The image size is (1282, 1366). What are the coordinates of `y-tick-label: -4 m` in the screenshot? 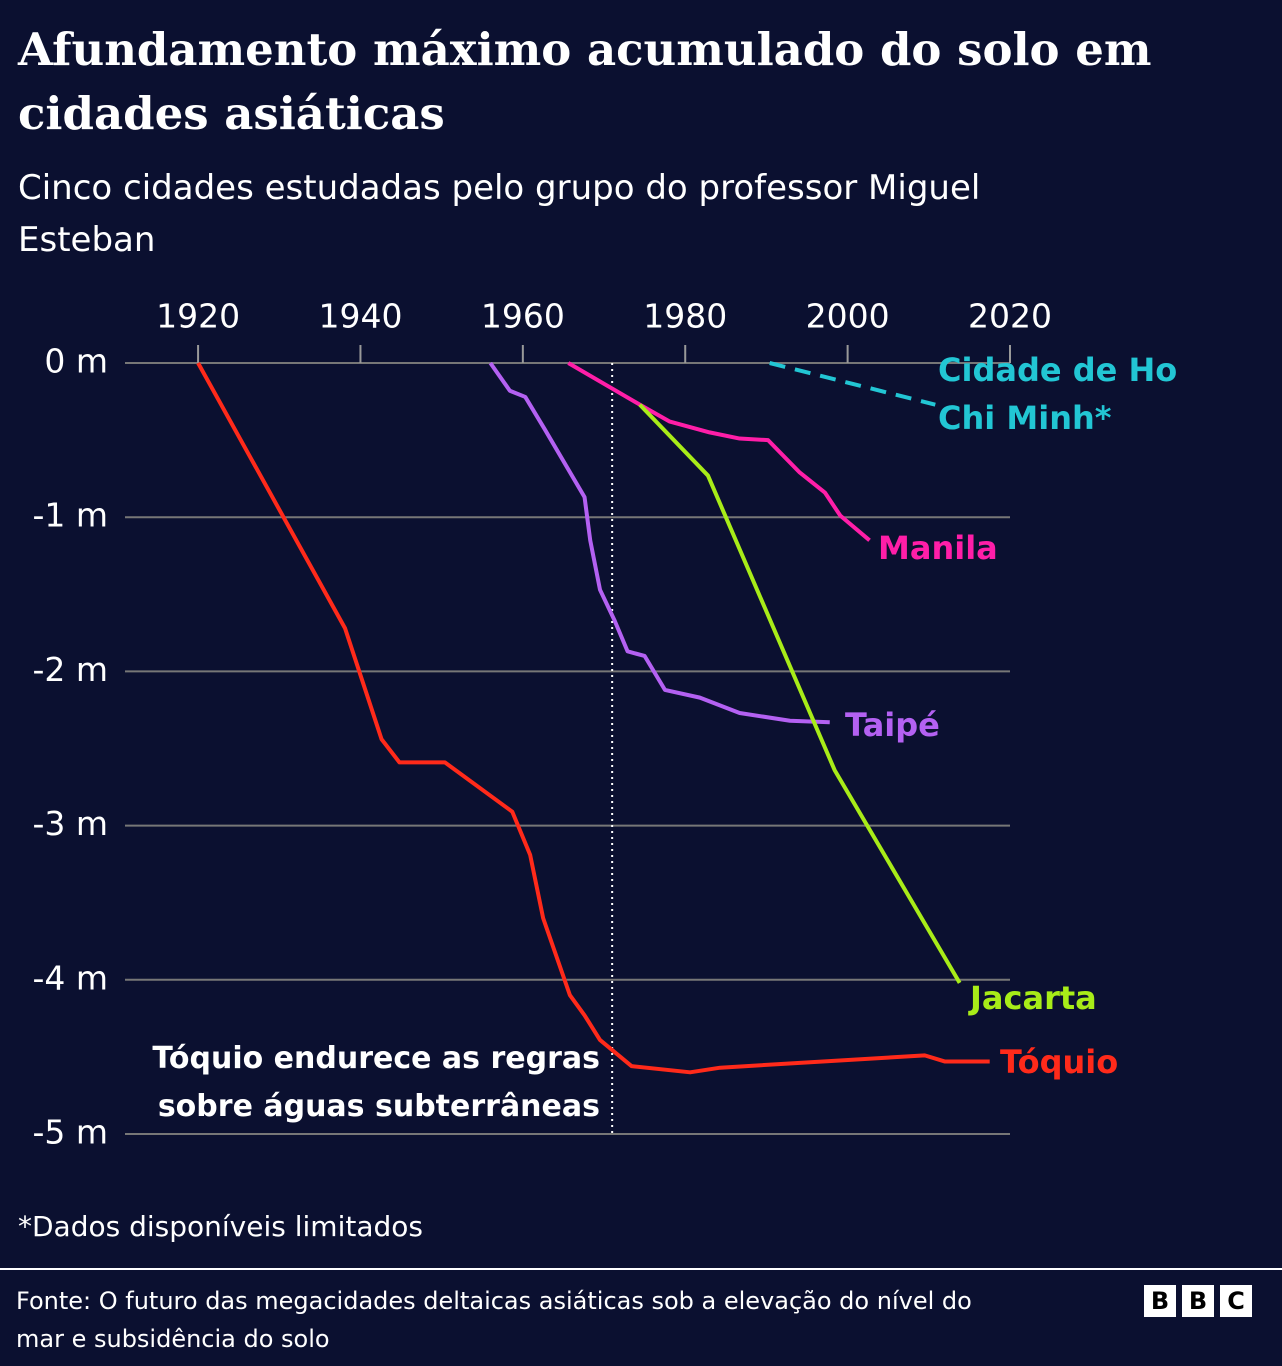 It's located at (70, 977).